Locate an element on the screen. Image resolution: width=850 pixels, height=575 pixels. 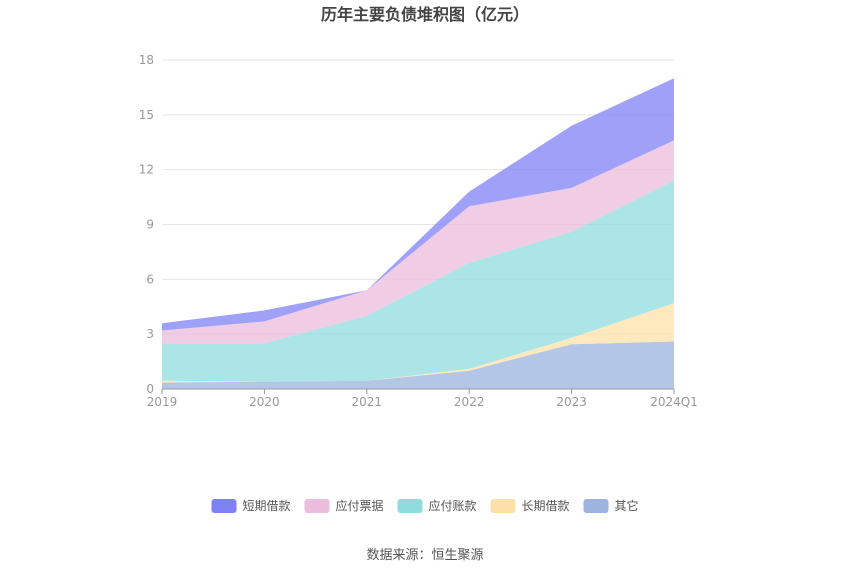
y-tick-label: 0 is located at coordinates (150, 389).